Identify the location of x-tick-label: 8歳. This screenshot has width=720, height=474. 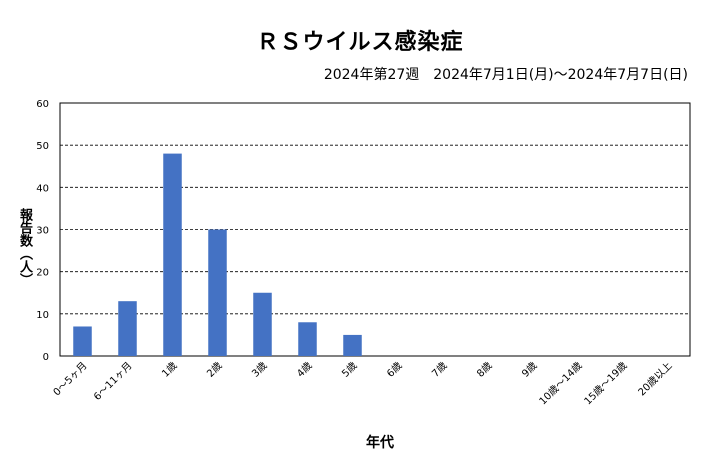
(485, 370).